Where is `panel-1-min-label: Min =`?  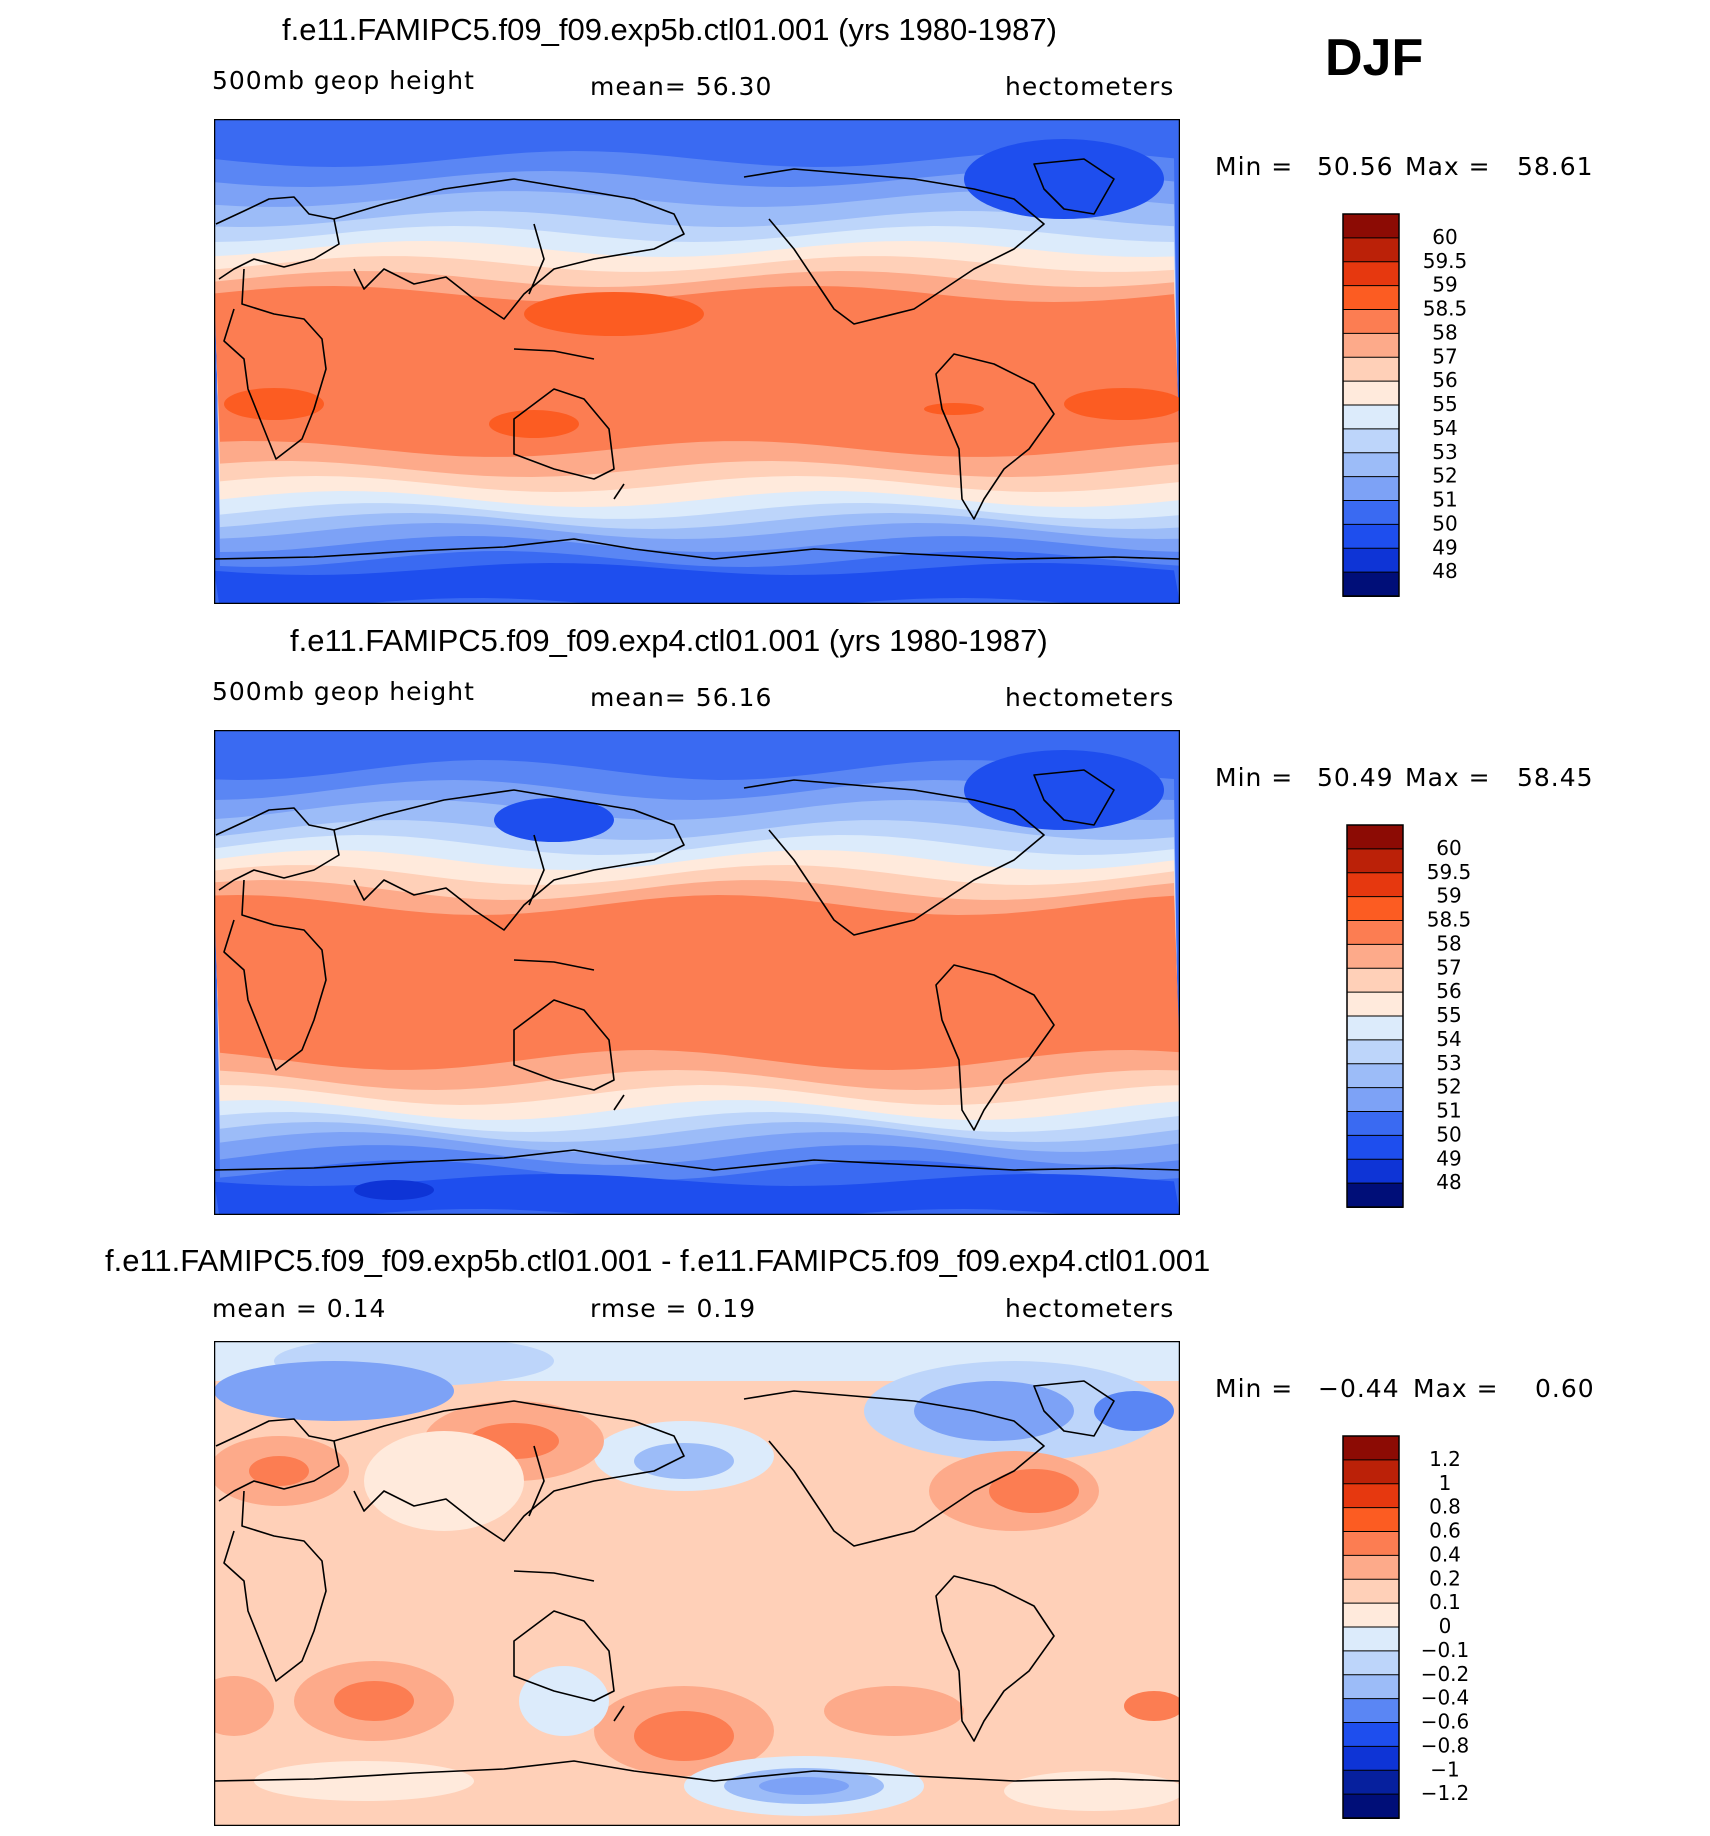
panel-1-min-label: Min = is located at coordinates (1254, 166).